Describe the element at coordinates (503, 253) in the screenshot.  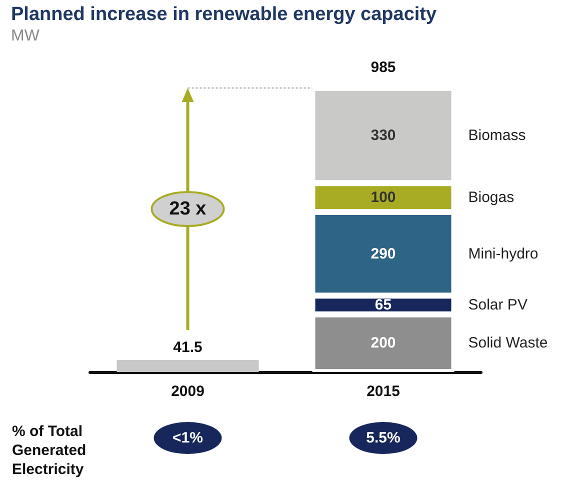
I see `series-label: Mini-hydro` at that location.